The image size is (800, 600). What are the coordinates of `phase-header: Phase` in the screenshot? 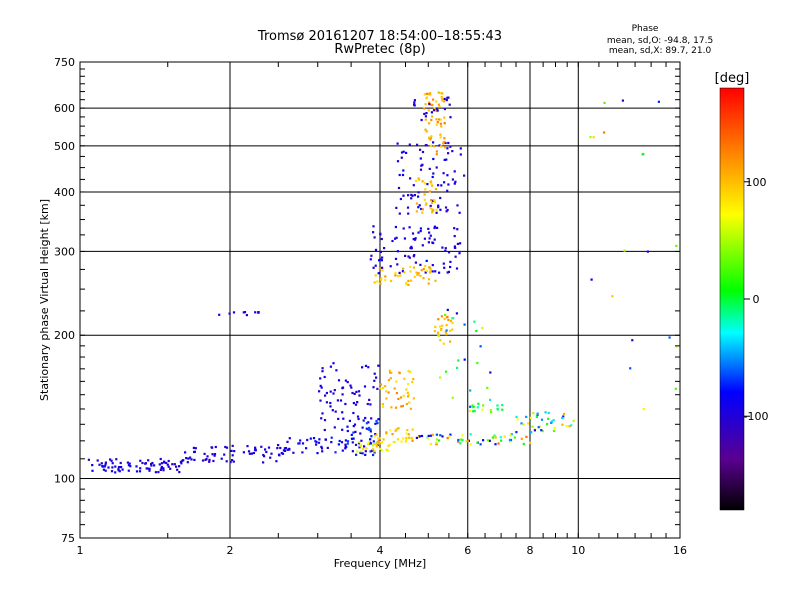 It's located at (645, 29).